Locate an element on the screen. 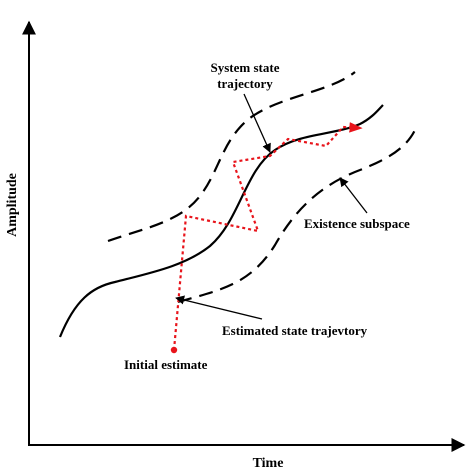 The width and height of the screenshot is (474, 474). existence-subspace-pointer is located at coordinates (353, 195).